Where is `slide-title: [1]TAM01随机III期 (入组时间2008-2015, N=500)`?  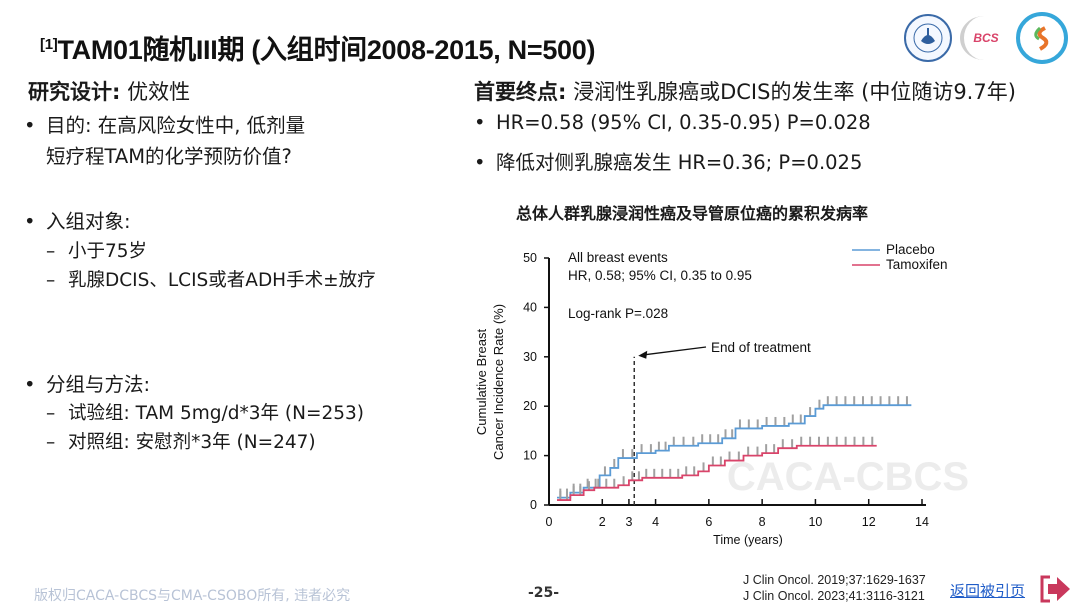
slide-title: [1]TAM01随机III期 (入组时间2008-2015, N=500) is located at coordinates (317, 47).